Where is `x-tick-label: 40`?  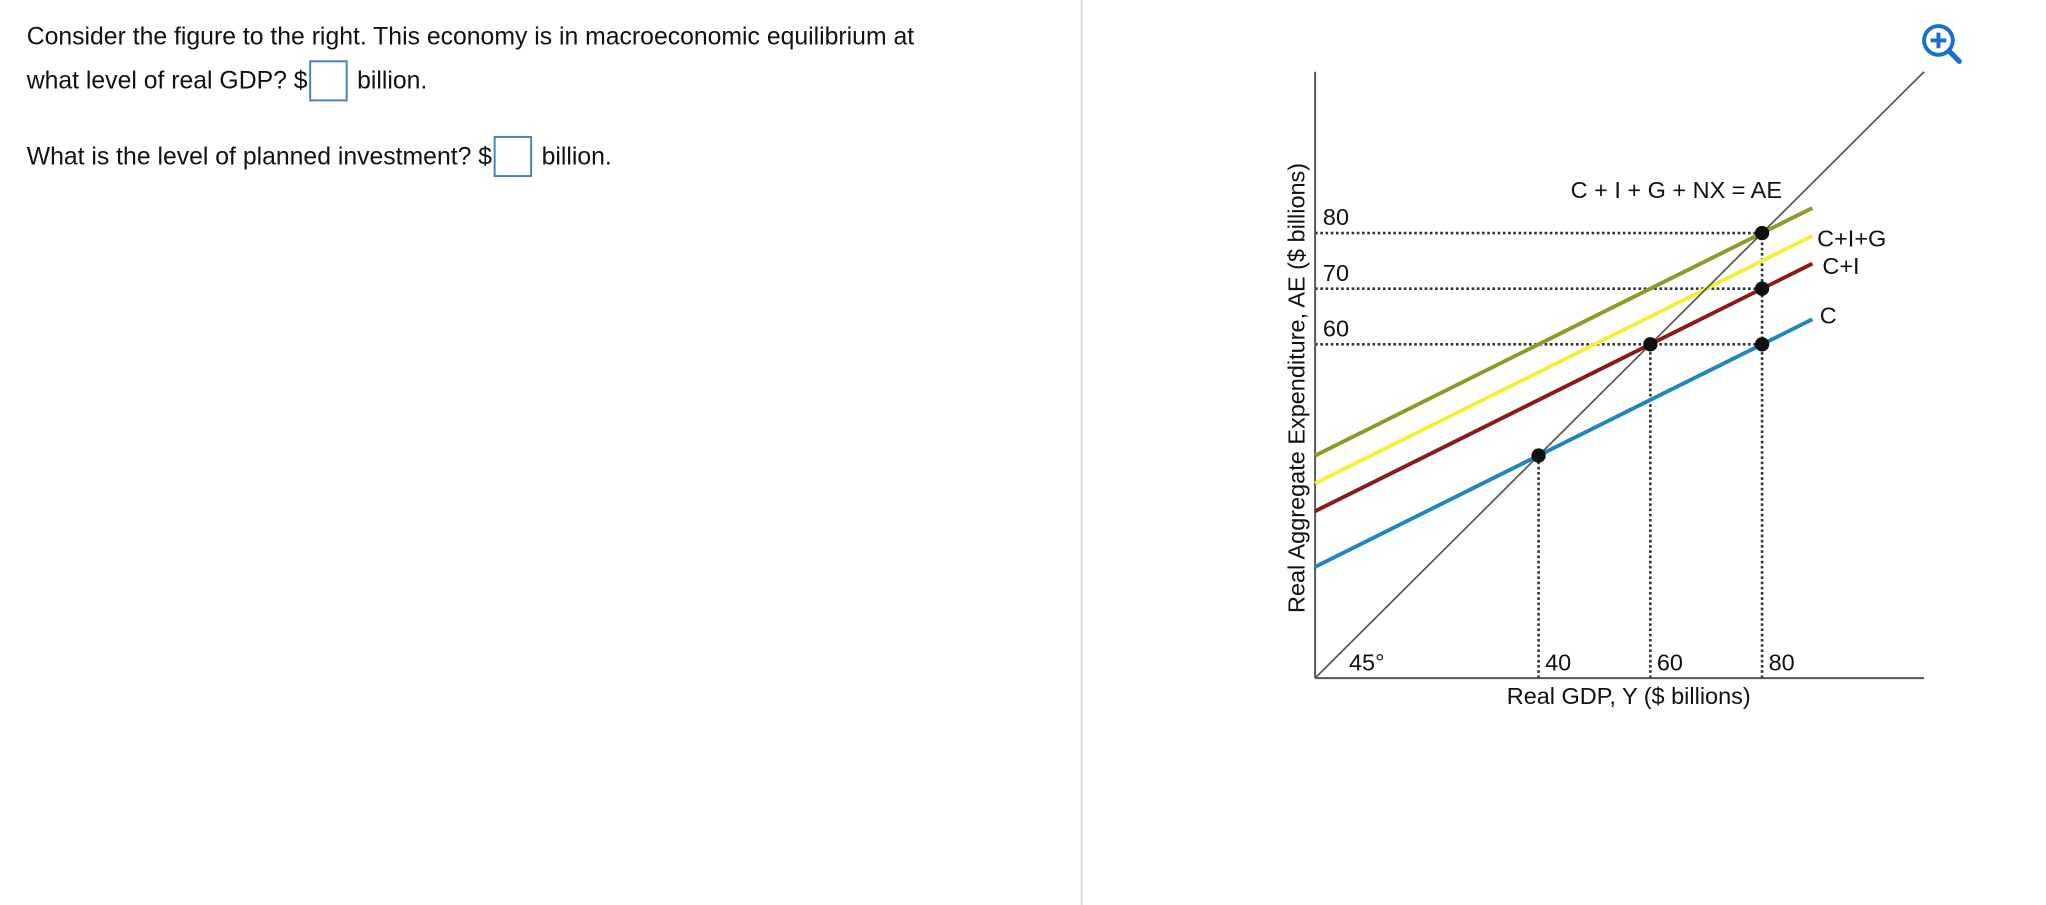 x-tick-label: 40 is located at coordinates (1558, 662).